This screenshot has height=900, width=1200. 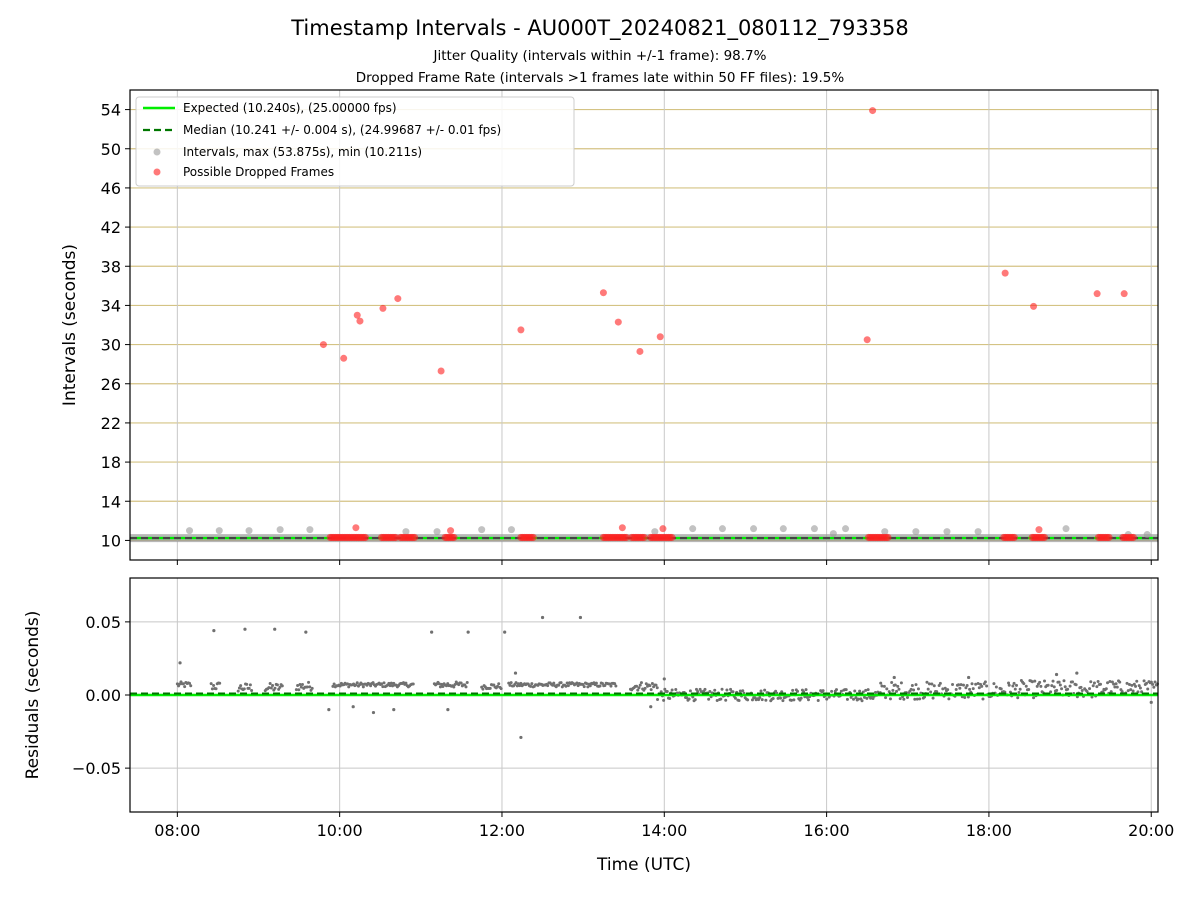 I want to click on residual-y-tick-label: −0.05, so click(x=96, y=768).